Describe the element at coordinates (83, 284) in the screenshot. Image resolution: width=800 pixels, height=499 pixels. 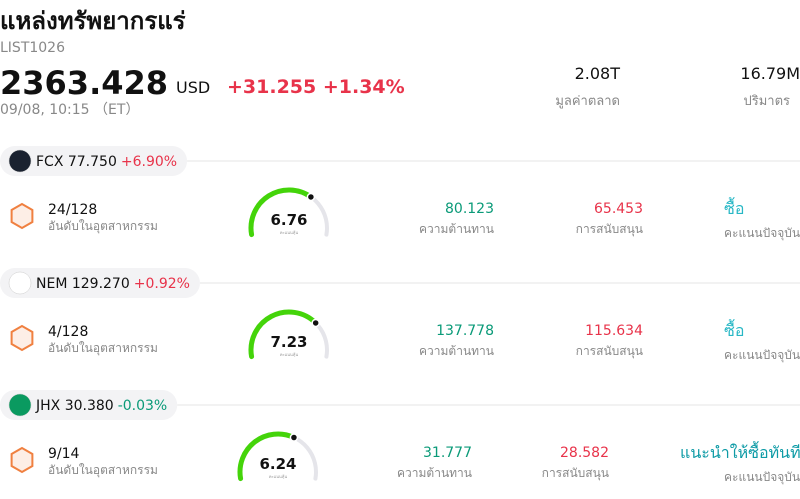
I see `ticker: NEM 129.270` at that location.